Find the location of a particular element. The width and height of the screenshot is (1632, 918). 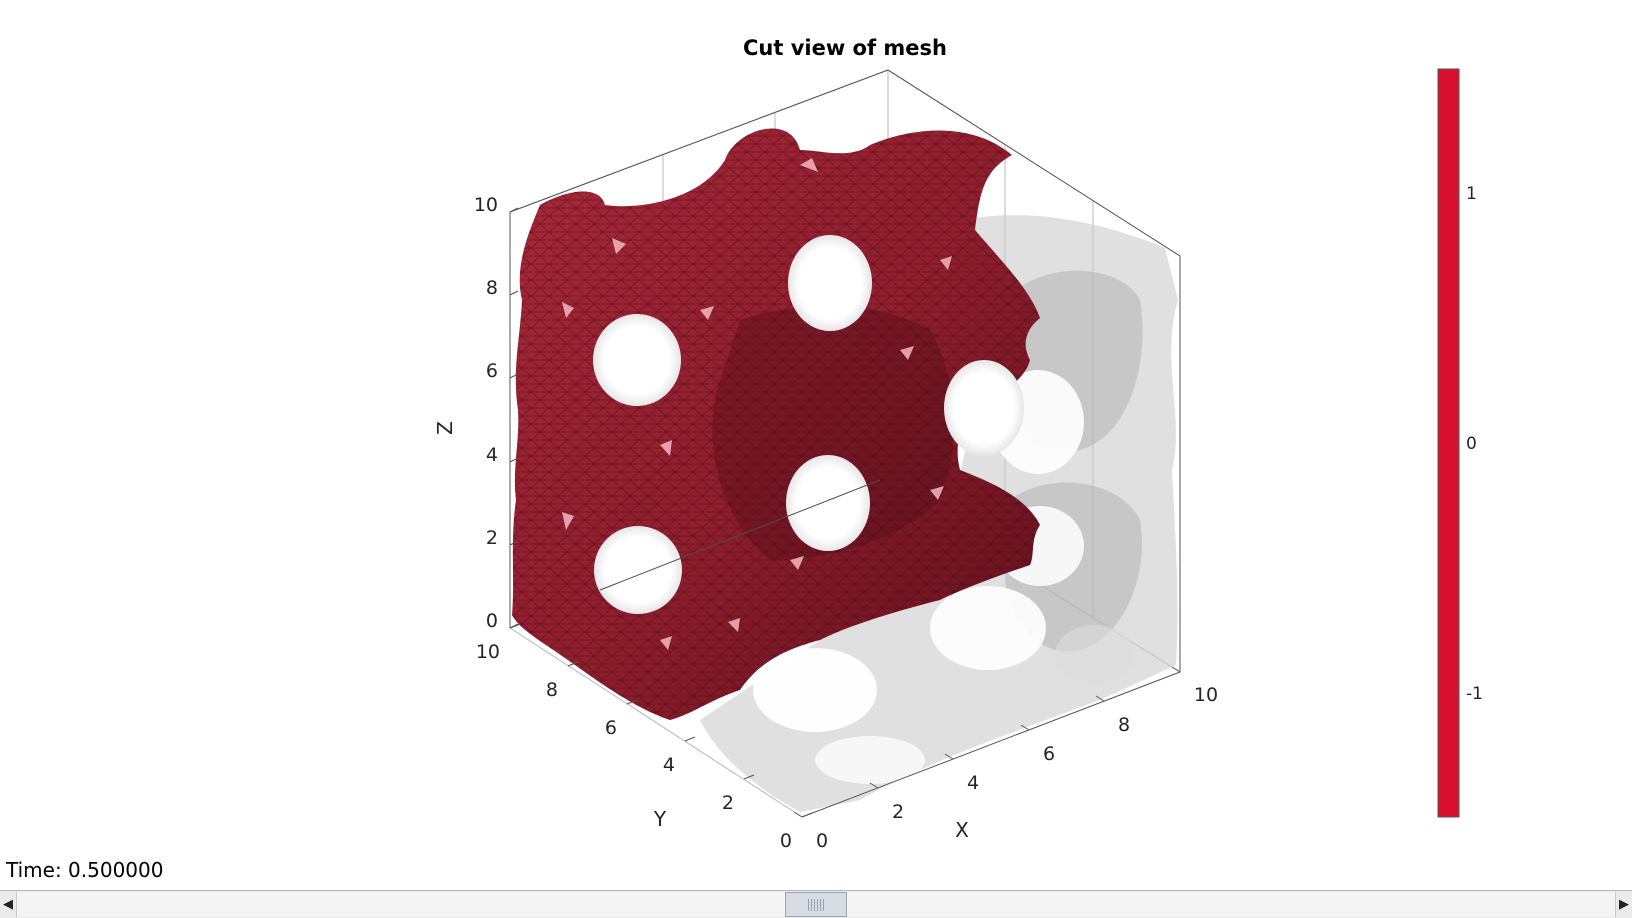

x-axis-label: X is located at coordinates (962, 830).